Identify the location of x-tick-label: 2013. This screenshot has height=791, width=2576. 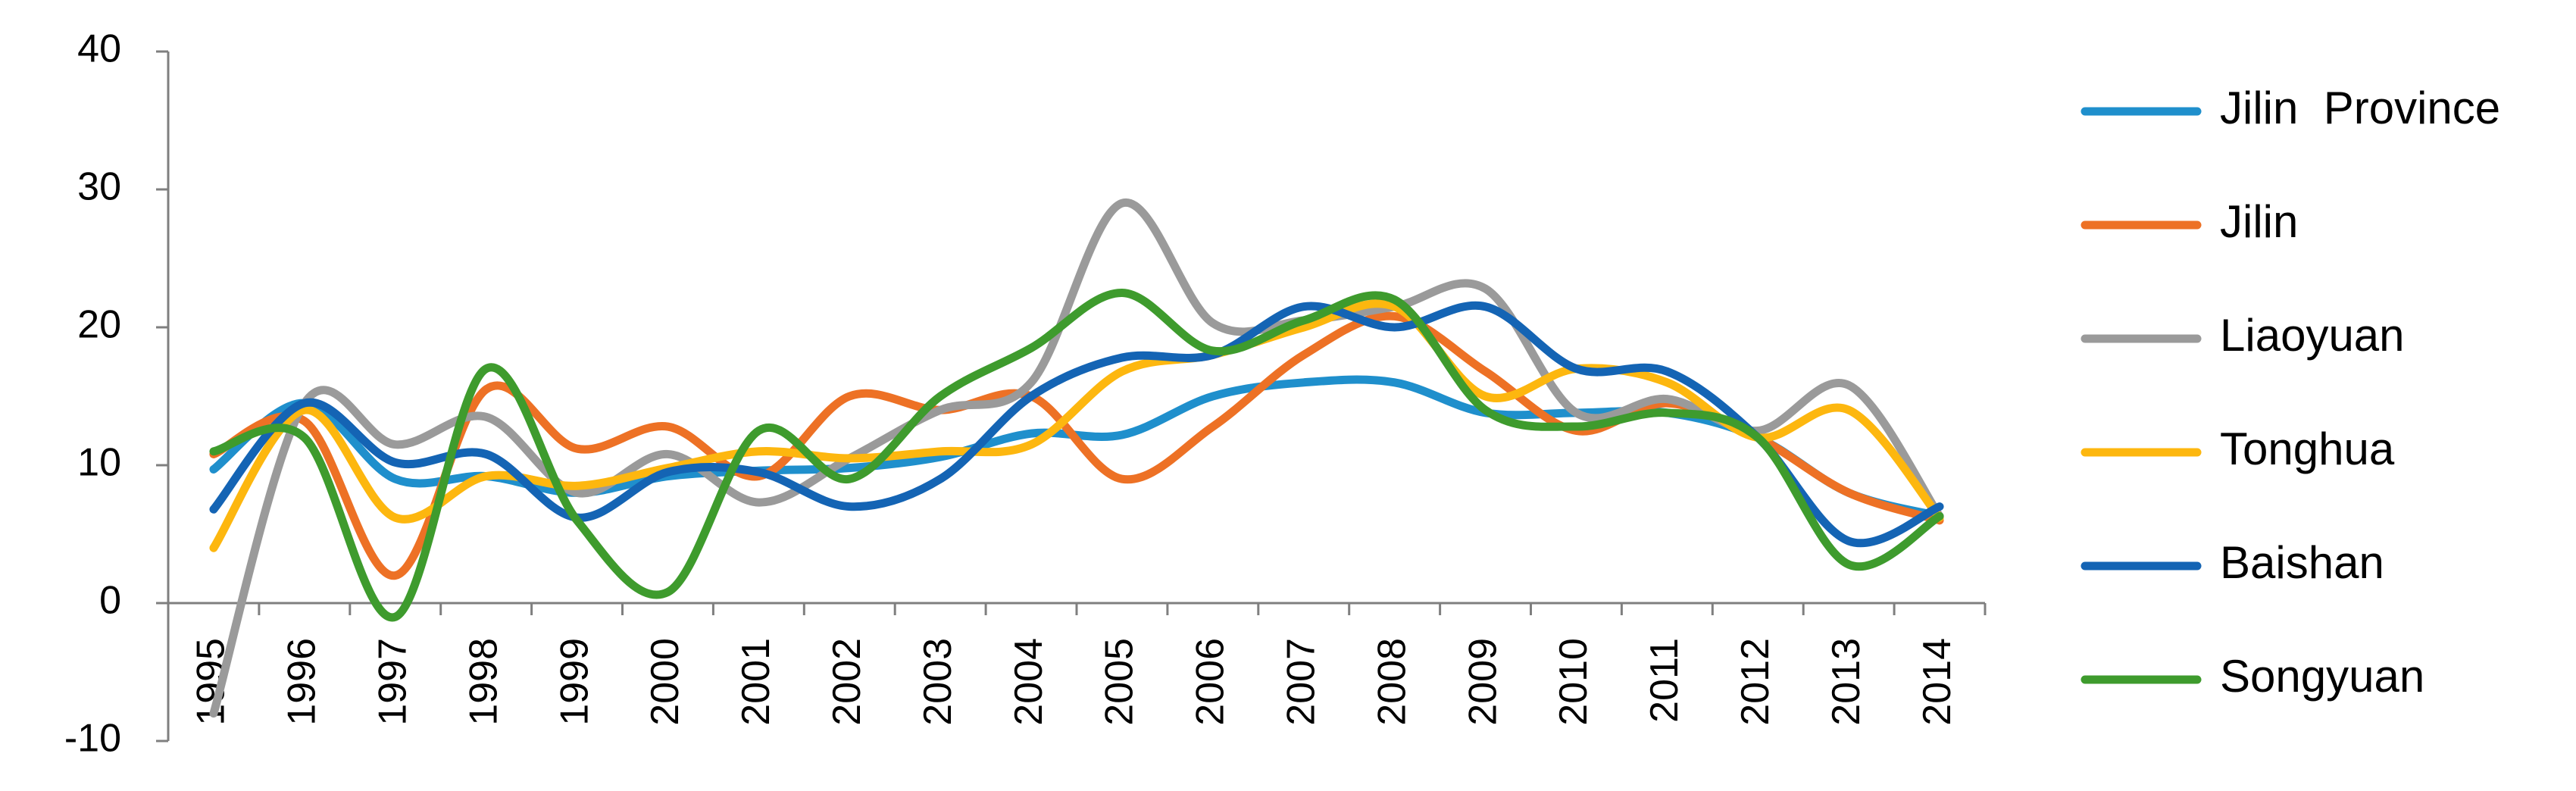
(1846, 682).